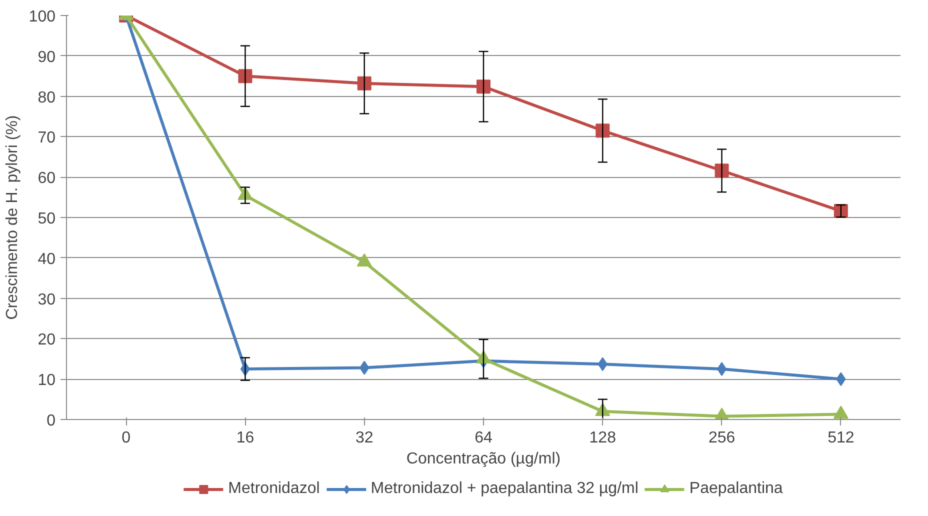  What do you see at coordinates (47, 219) in the screenshot?
I see `y-tick-label: 50` at bounding box center [47, 219].